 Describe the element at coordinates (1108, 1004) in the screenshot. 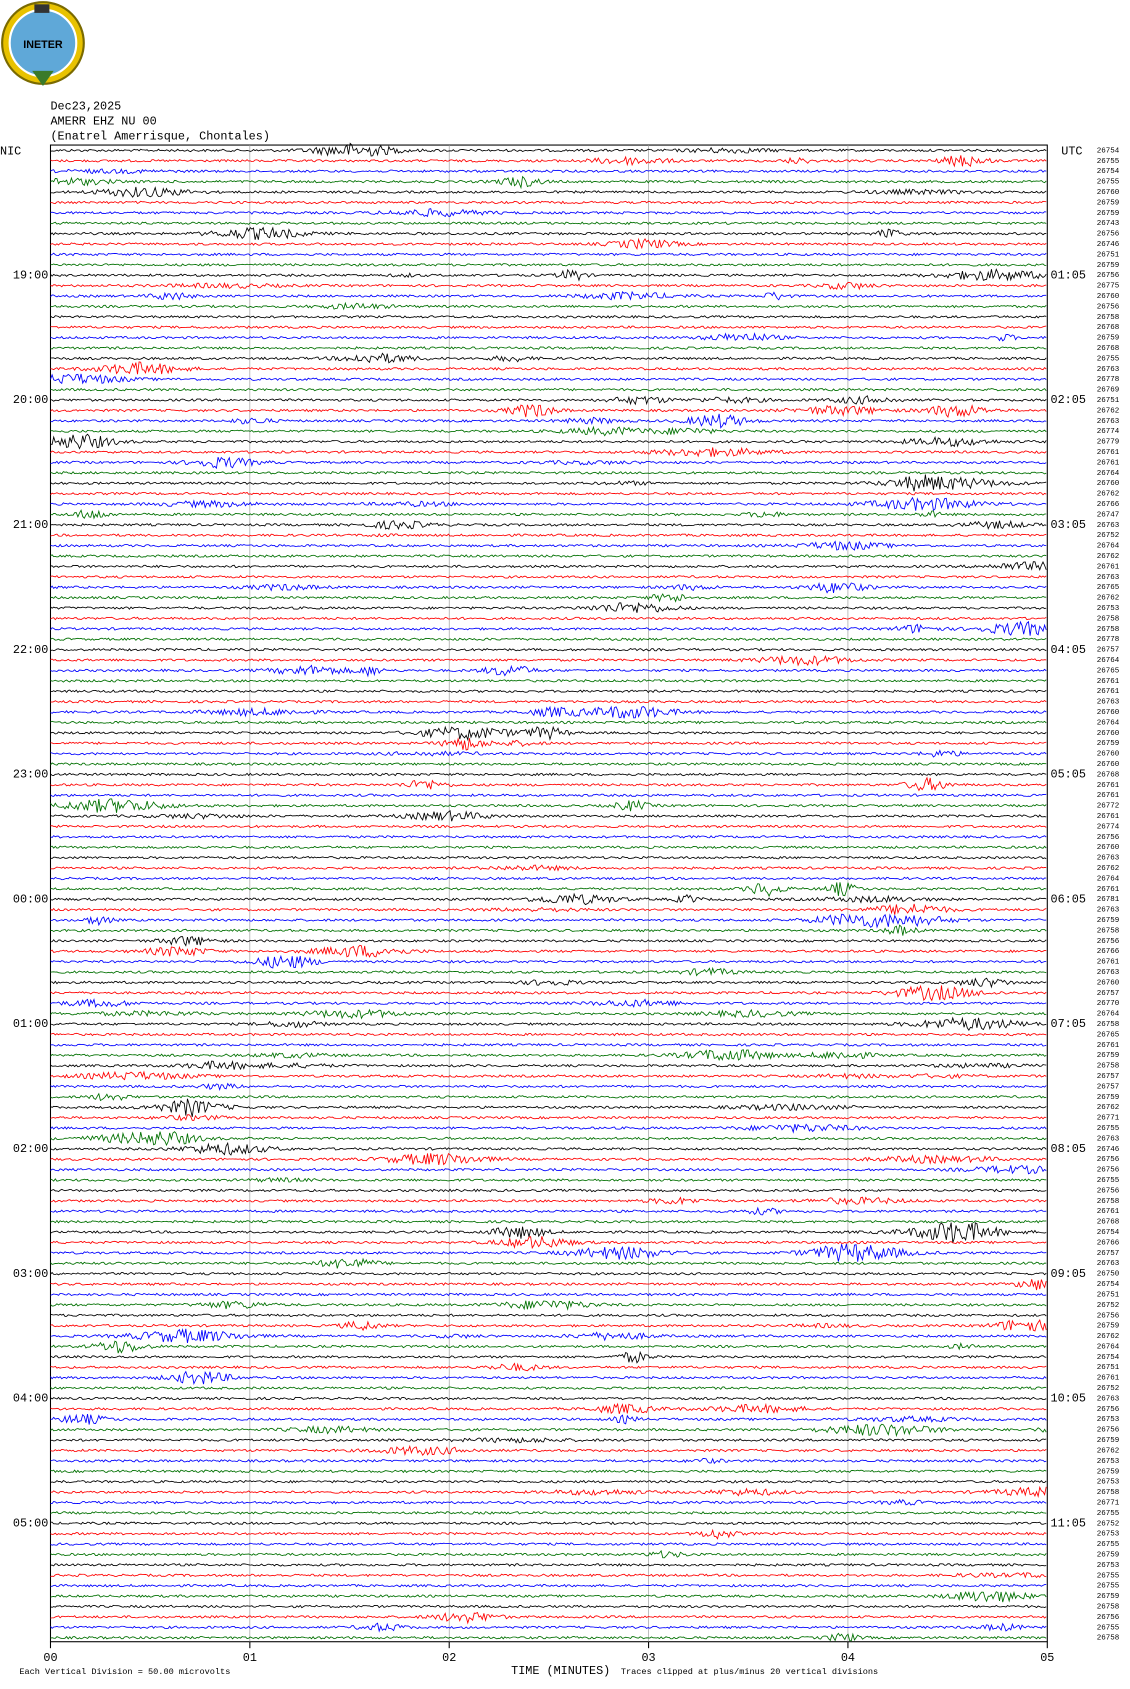

I see `trace-count: 26770` at that location.